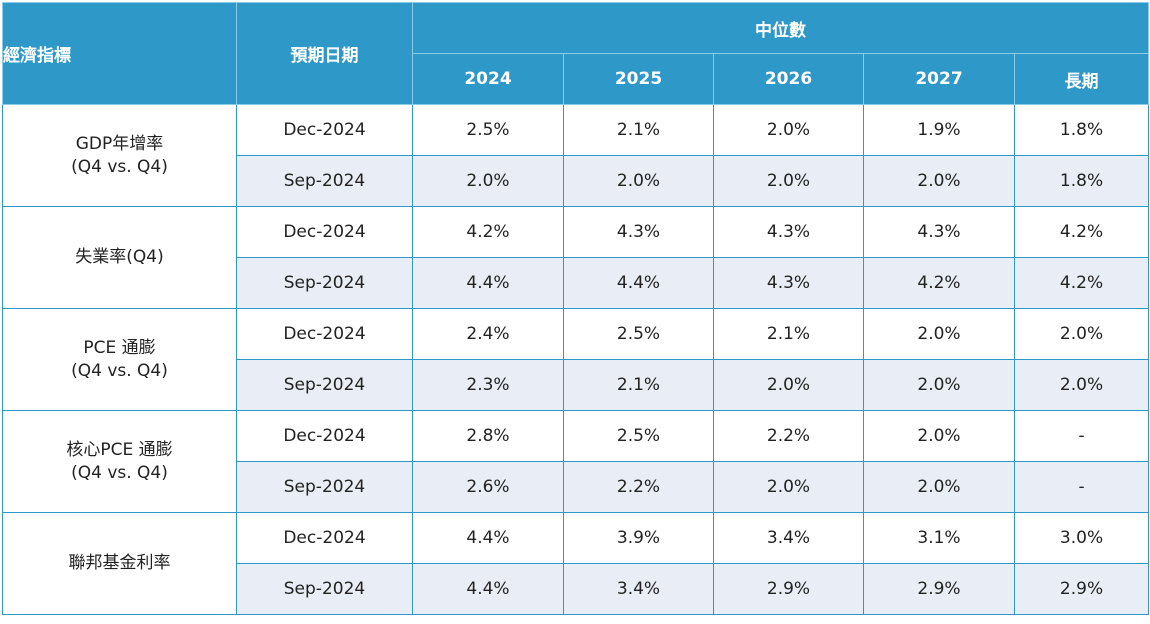 The height and width of the screenshot is (624, 1150). I want to click on header-longer-run: 長期, so click(1081, 79).